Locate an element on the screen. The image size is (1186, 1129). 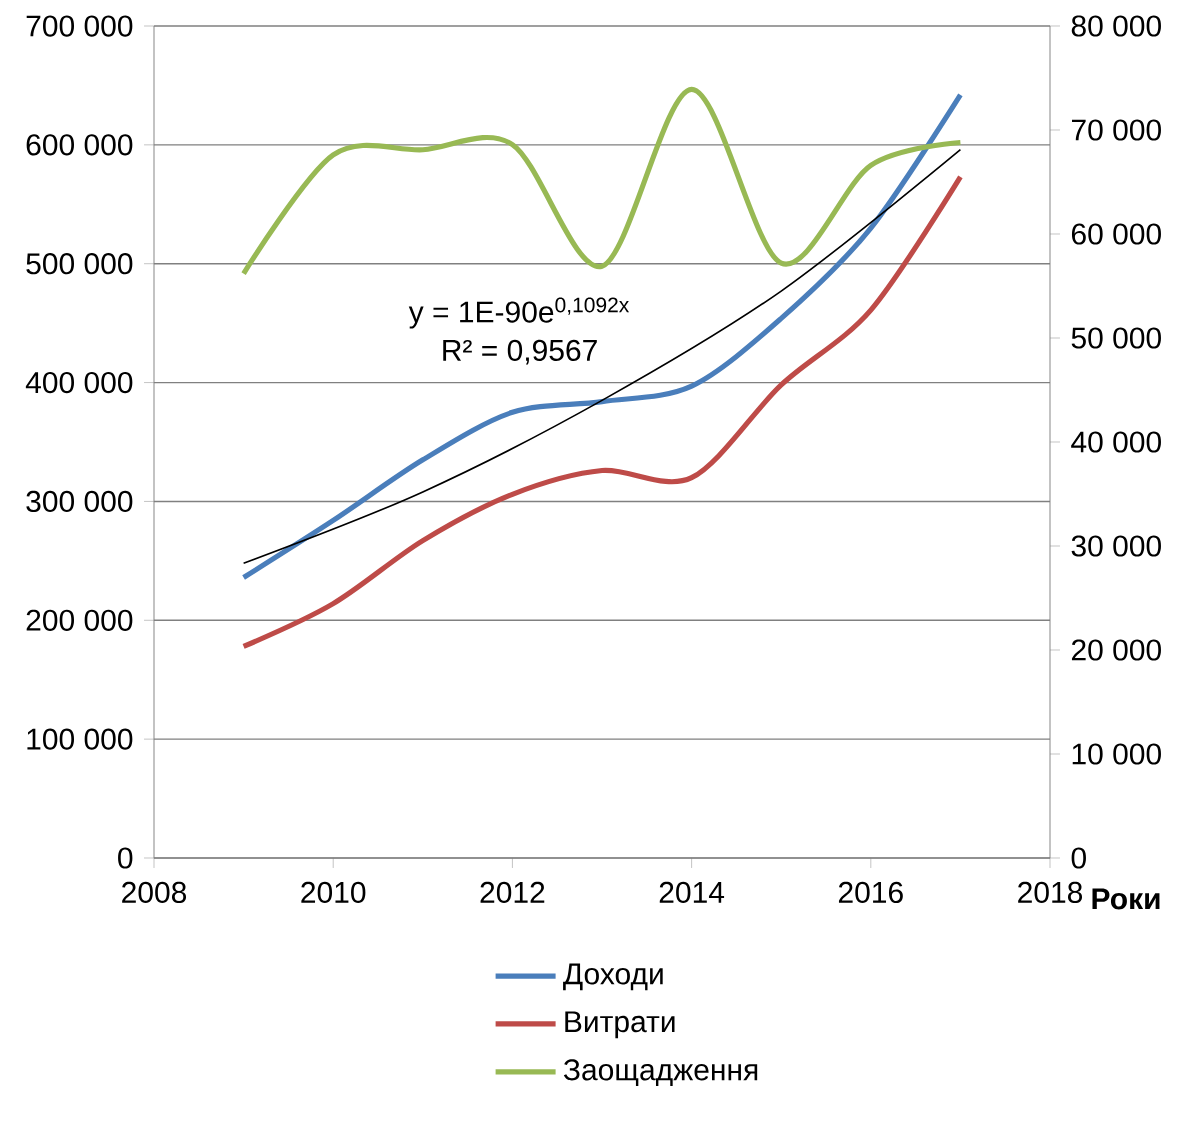
y-tick-label: 300 000 is located at coordinates (79, 501).